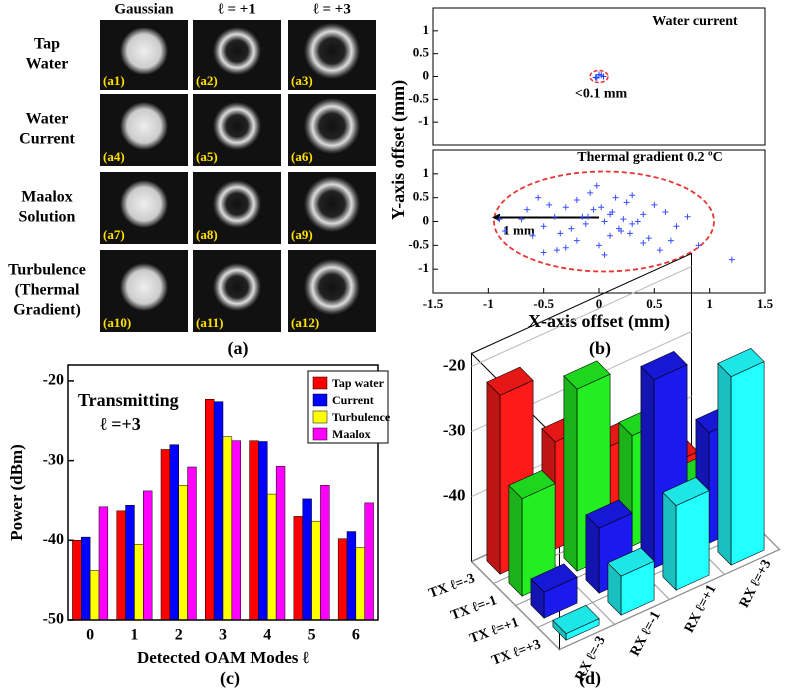  What do you see at coordinates (117, 322) in the screenshot?
I see `panel-label: (a10)` at bounding box center [117, 322].